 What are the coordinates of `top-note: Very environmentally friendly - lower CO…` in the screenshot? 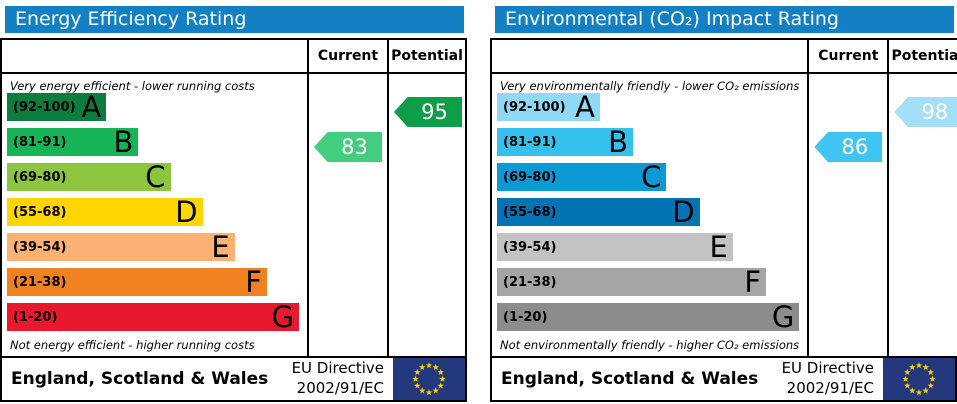 It's located at (650, 85).